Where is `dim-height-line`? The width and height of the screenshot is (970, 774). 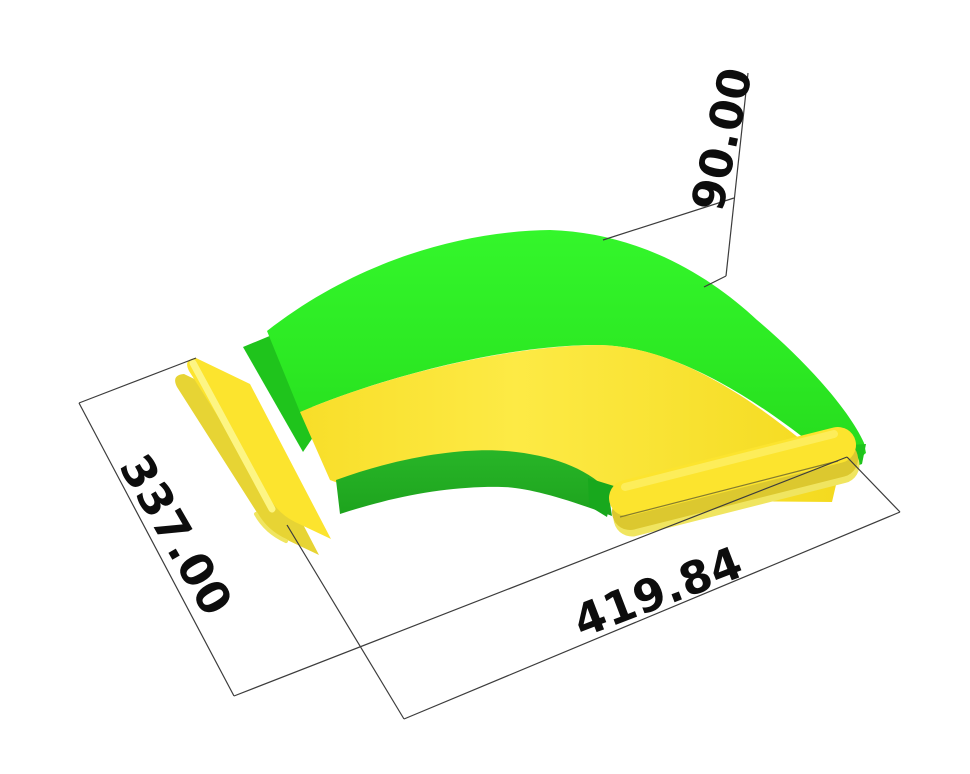
dim-height-line is located at coordinates (737, 174).